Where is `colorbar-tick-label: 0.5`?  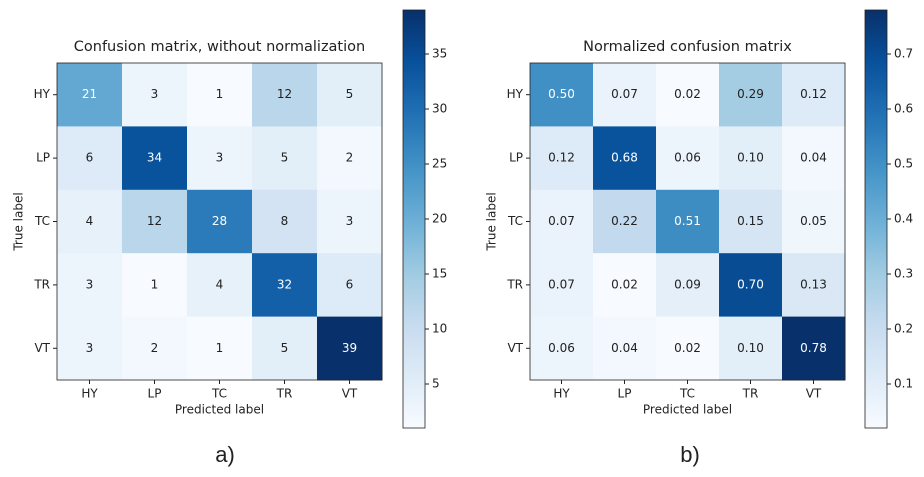 colorbar-tick-label: 0.5 is located at coordinates (903, 164).